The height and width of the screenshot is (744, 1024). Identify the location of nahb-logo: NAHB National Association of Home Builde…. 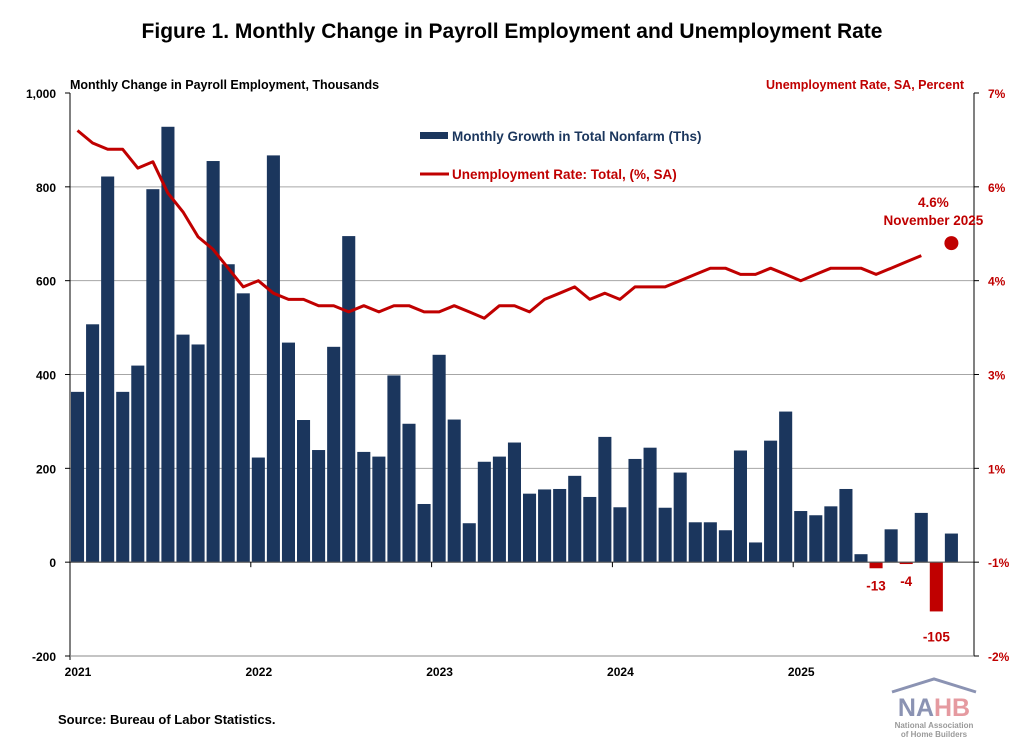
(934, 708).